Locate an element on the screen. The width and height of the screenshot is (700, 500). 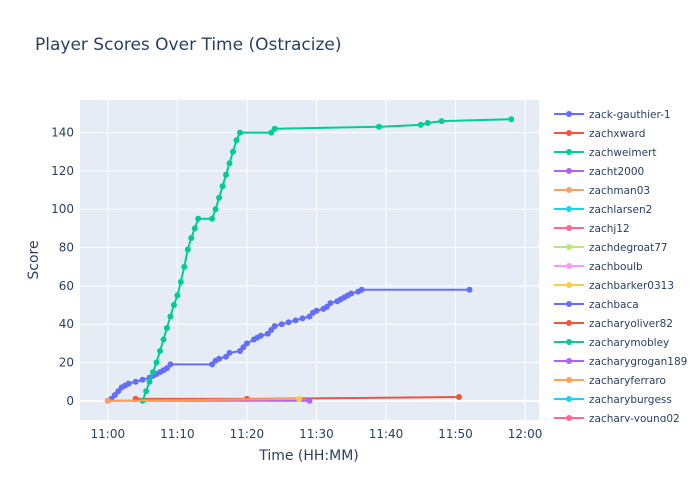
legend-item: zachboulb is located at coordinates (598, 267).